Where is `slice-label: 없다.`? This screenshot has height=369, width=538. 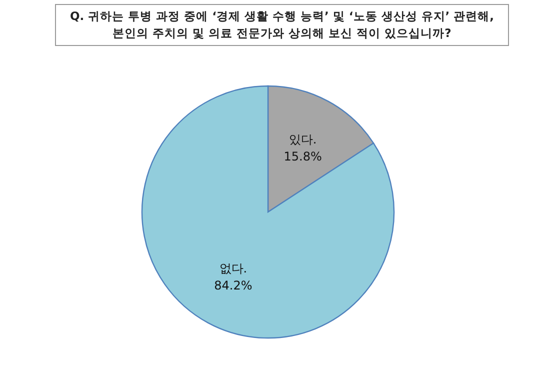 slice-label: 없다. is located at coordinates (233, 268).